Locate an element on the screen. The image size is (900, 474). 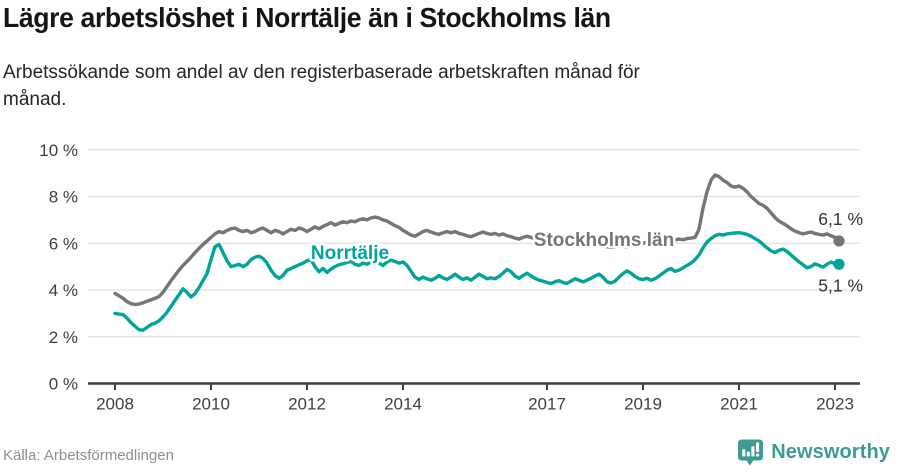
y-tick-label-4: 4 % is located at coordinates (63, 290).